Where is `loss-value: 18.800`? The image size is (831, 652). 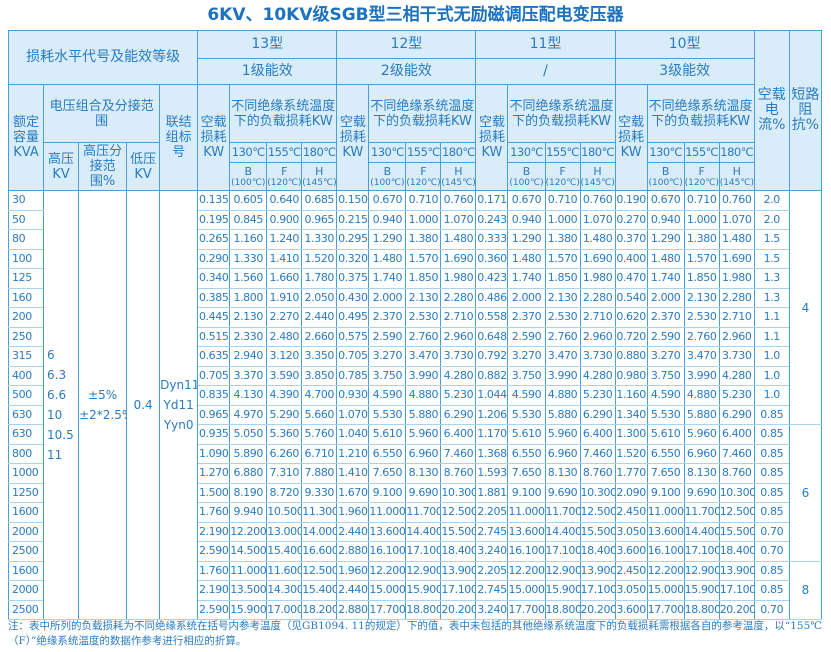 loss-value: 18.800 is located at coordinates (701, 609).